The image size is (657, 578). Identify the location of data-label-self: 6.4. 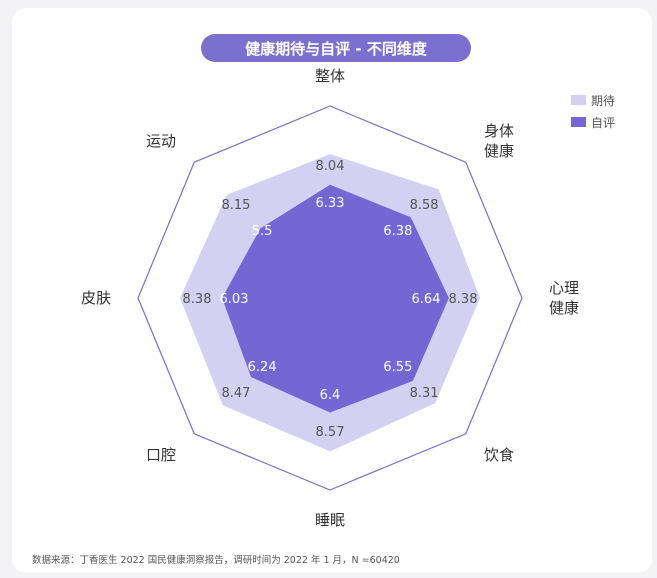
(330, 395).